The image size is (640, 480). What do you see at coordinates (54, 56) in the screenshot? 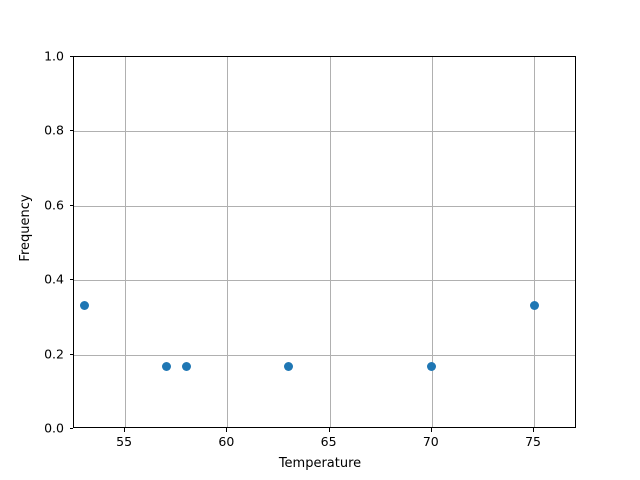
I see `y-tick-label: 1.0` at bounding box center [54, 56].